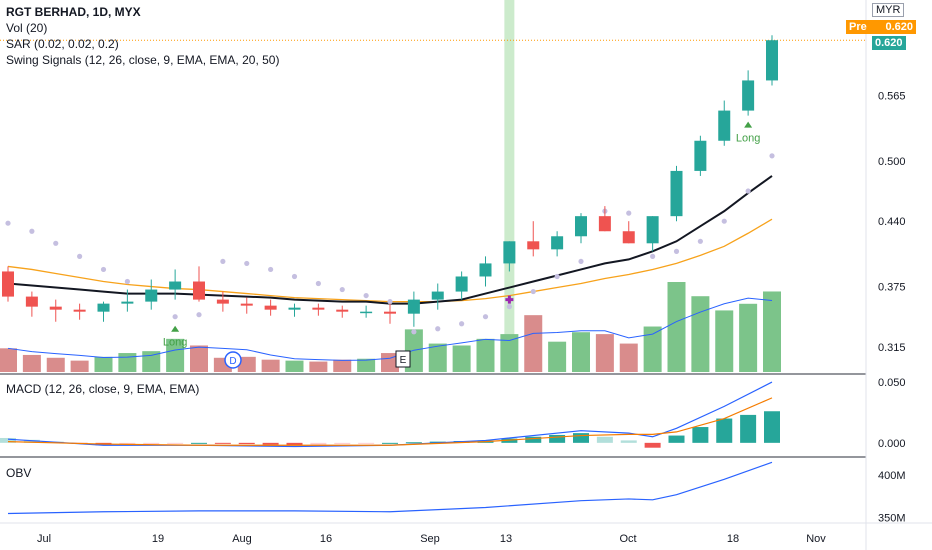  I want to click on macd-tick-label: 0.050, so click(892, 383).